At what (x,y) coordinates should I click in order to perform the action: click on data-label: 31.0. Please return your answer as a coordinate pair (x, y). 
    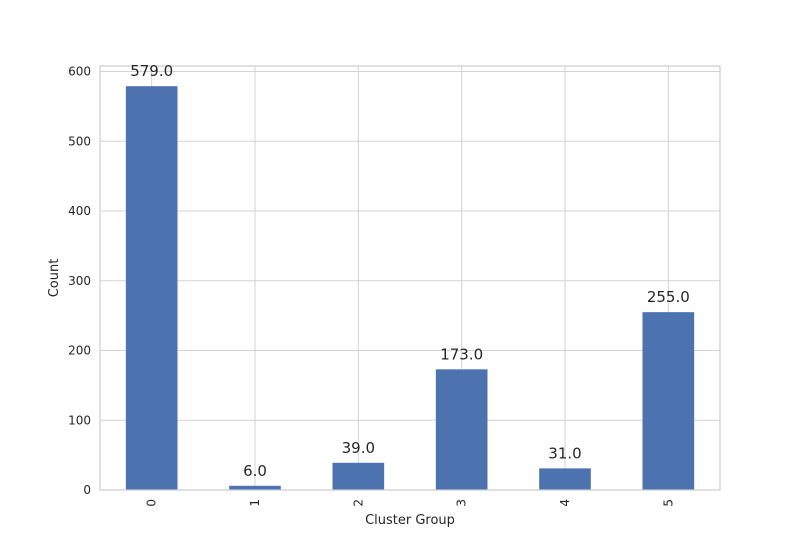
    Looking at the image, I should click on (564, 453).